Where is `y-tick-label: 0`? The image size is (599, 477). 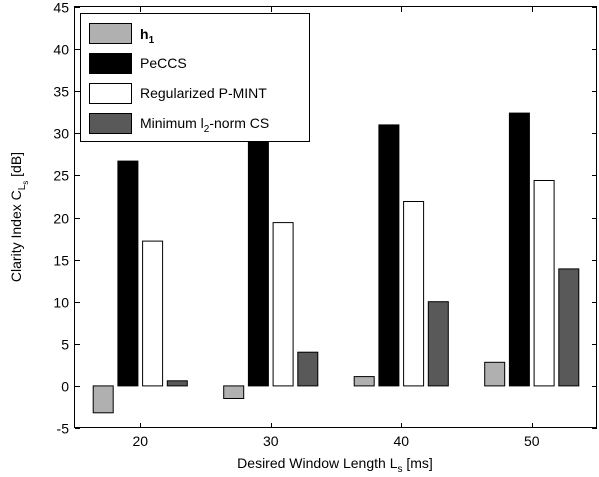 y-tick-label: 0 is located at coordinates (65, 387).